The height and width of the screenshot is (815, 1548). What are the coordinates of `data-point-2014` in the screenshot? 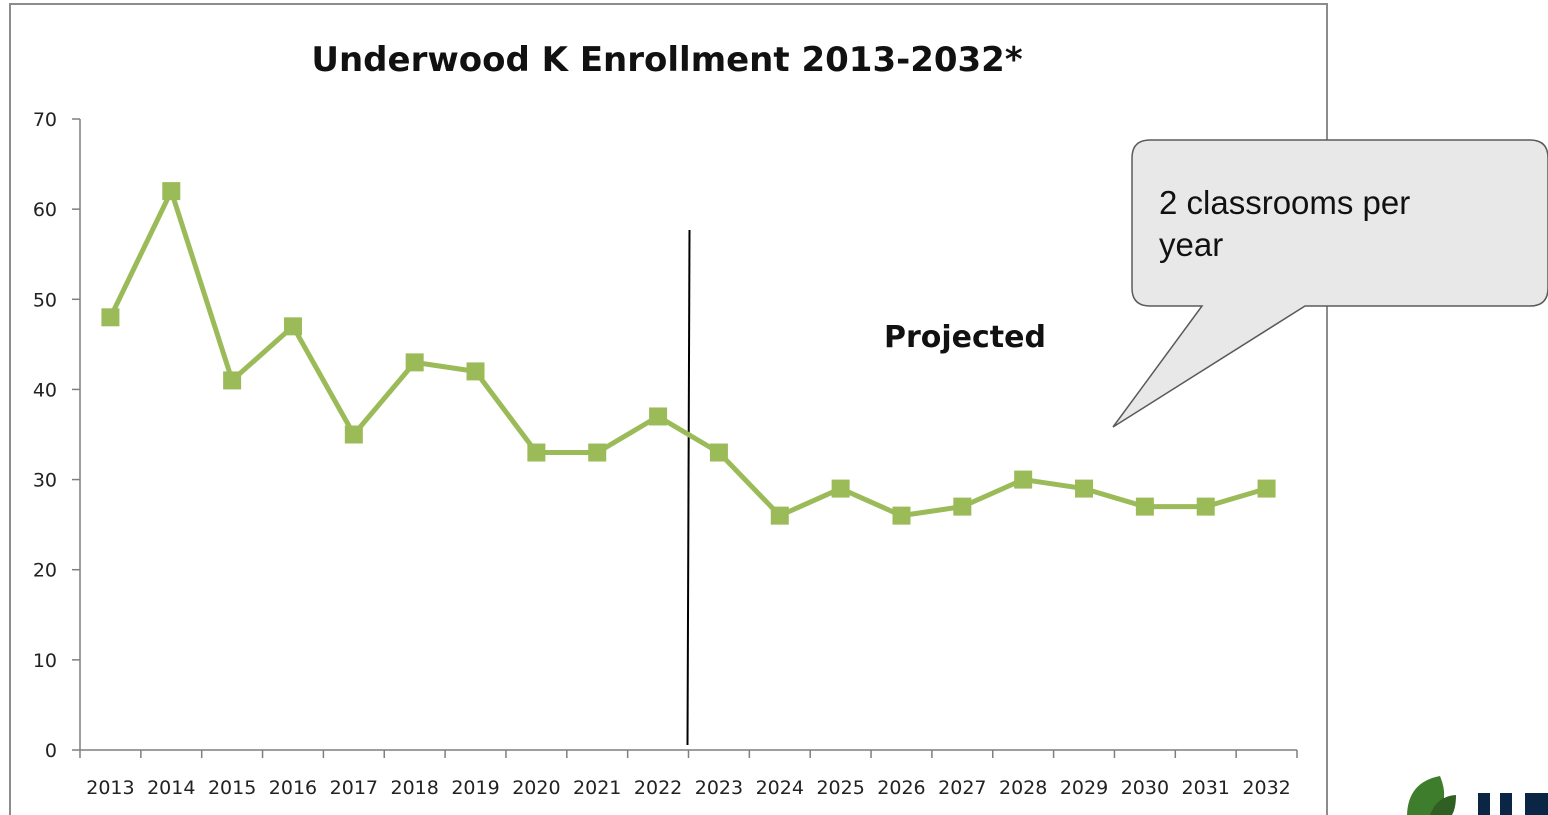 It's located at (171, 191).